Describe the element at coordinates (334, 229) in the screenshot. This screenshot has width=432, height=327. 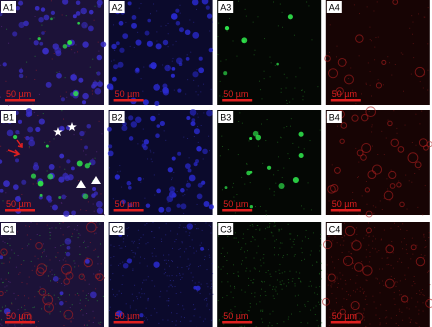
I see `label-box` at that location.